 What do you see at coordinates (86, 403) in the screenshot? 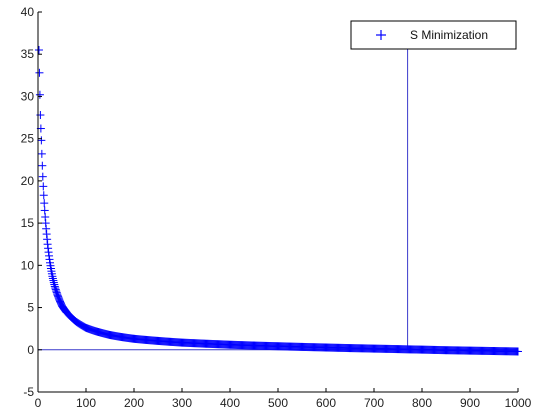
I see `x-tick-label: 100` at bounding box center [86, 403].